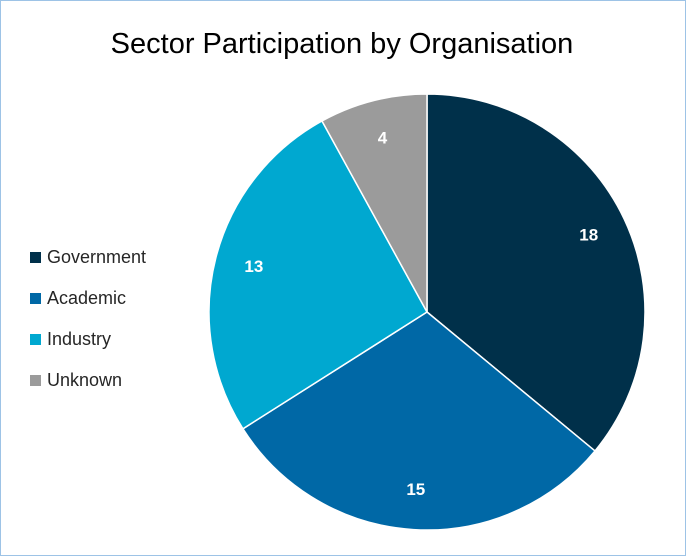  I want to click on legend-item-unknown: Unknown, so click(88, 380).